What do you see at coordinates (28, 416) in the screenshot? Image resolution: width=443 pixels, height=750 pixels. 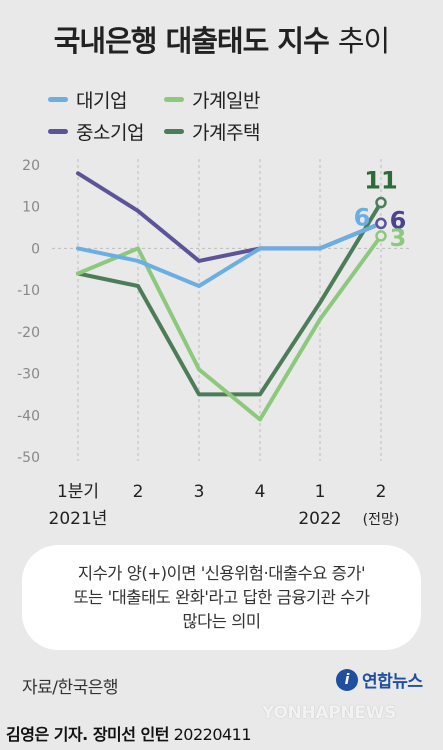 I see `y-tick-label-6: -40` at bounding box center [28, 416].